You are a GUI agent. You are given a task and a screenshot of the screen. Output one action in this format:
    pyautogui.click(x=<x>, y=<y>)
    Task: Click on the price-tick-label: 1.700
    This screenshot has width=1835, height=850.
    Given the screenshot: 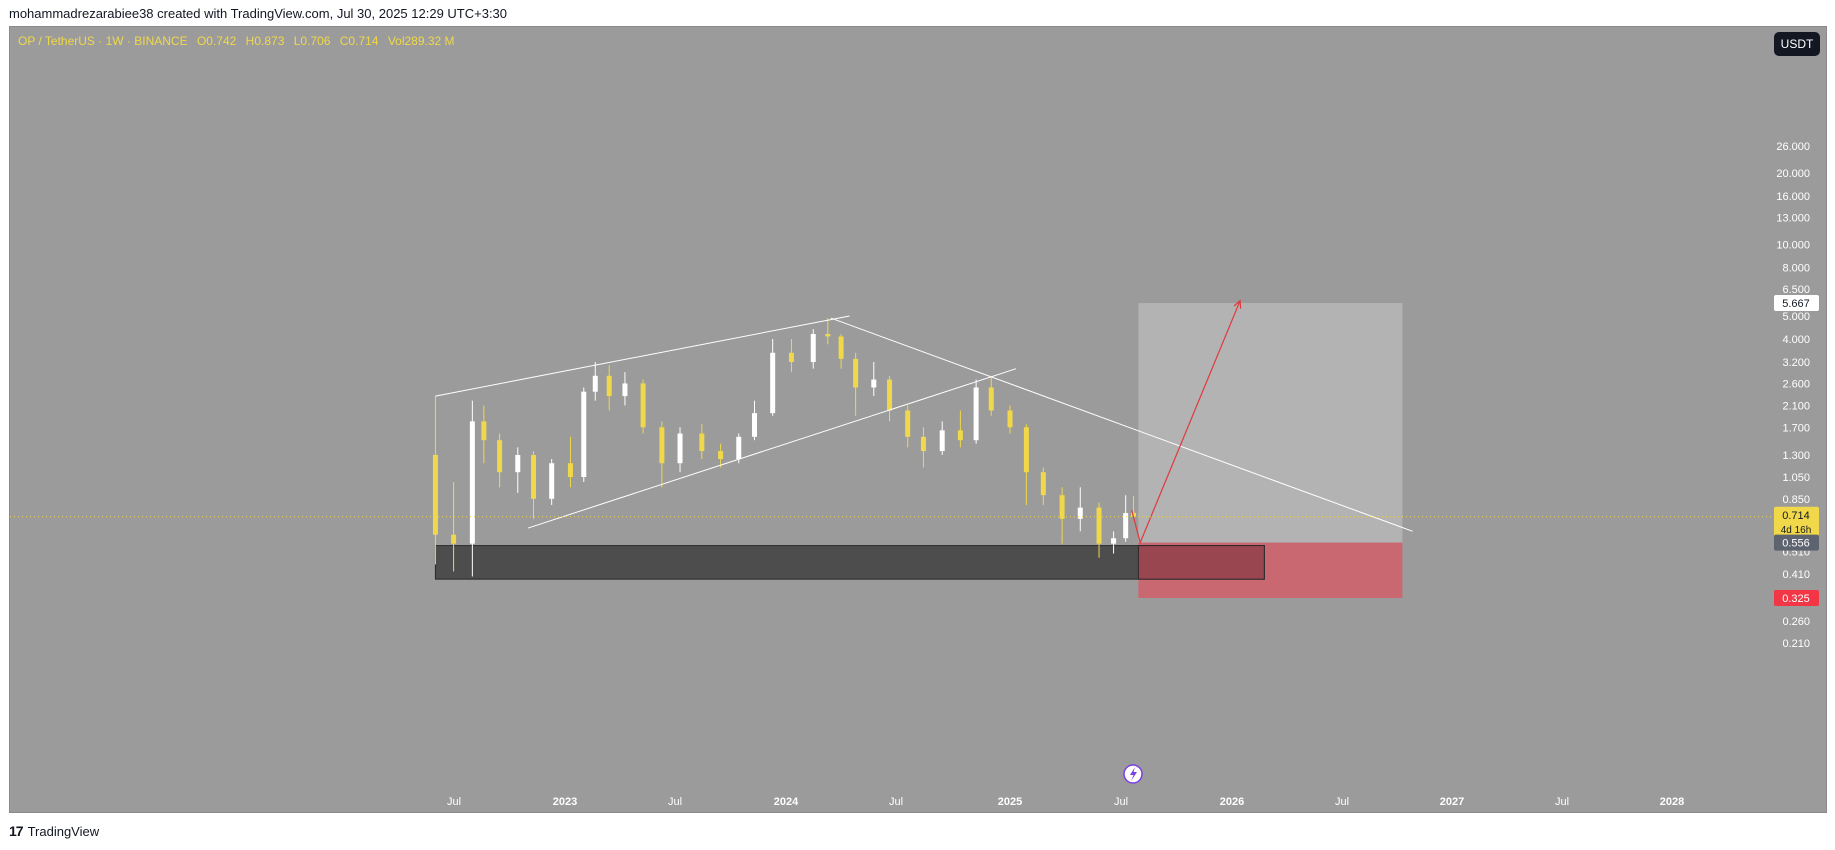 What is the action you would take?
    pyautogui.click(x=1796, y=428)
    